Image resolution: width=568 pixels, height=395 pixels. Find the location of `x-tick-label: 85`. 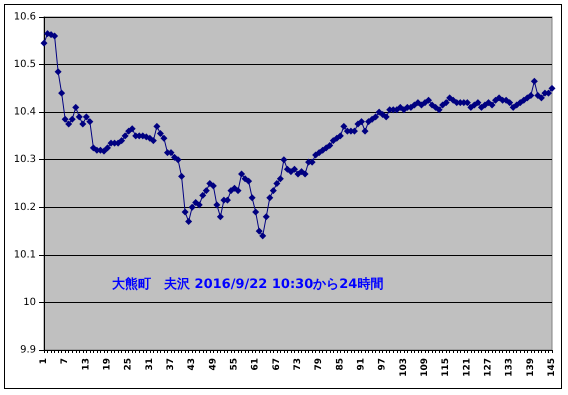

x-tick-label: 85 is located at coordinates (340, 364).